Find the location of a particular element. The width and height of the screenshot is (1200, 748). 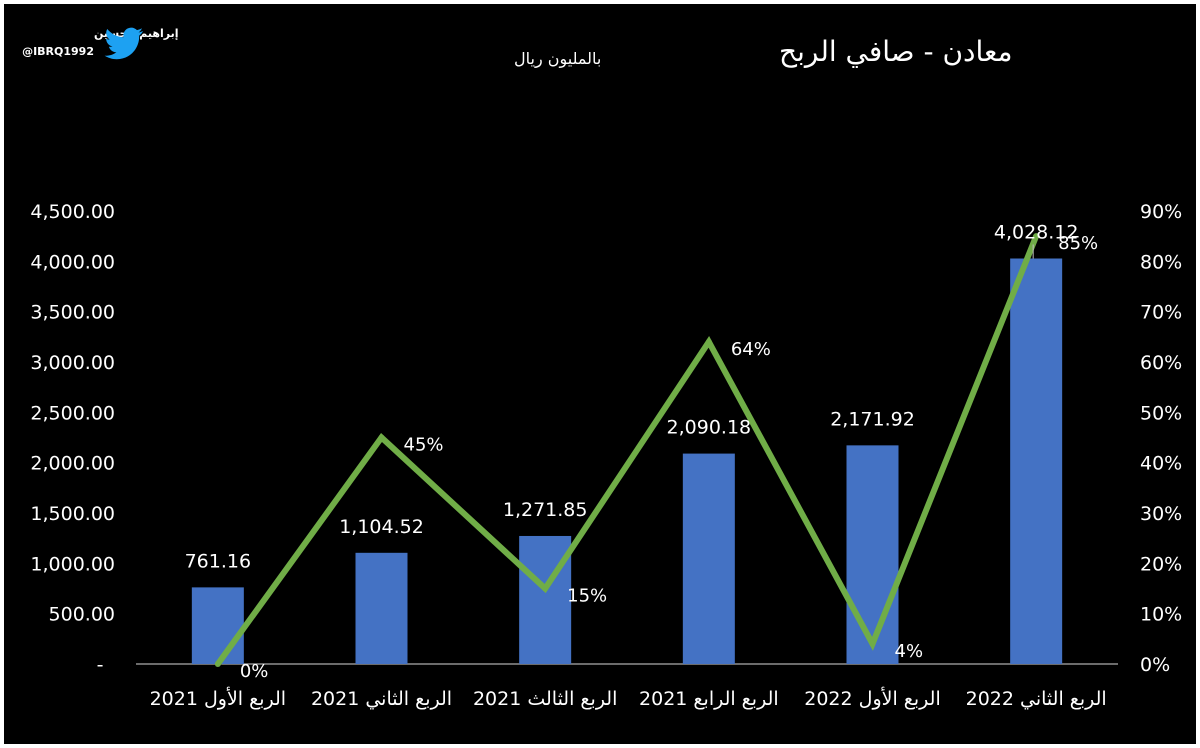

twitter-bird-shape is located at coordinates (123, 43).